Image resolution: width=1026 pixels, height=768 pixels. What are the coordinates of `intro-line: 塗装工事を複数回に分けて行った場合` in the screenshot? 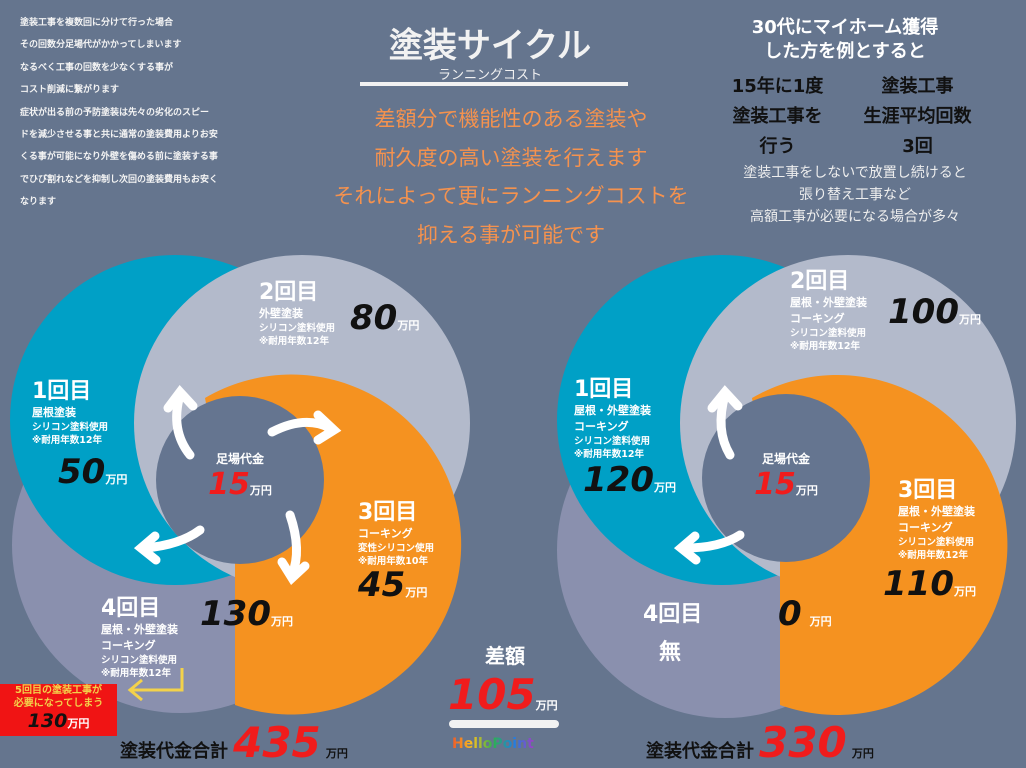 It's located at (97, 23).